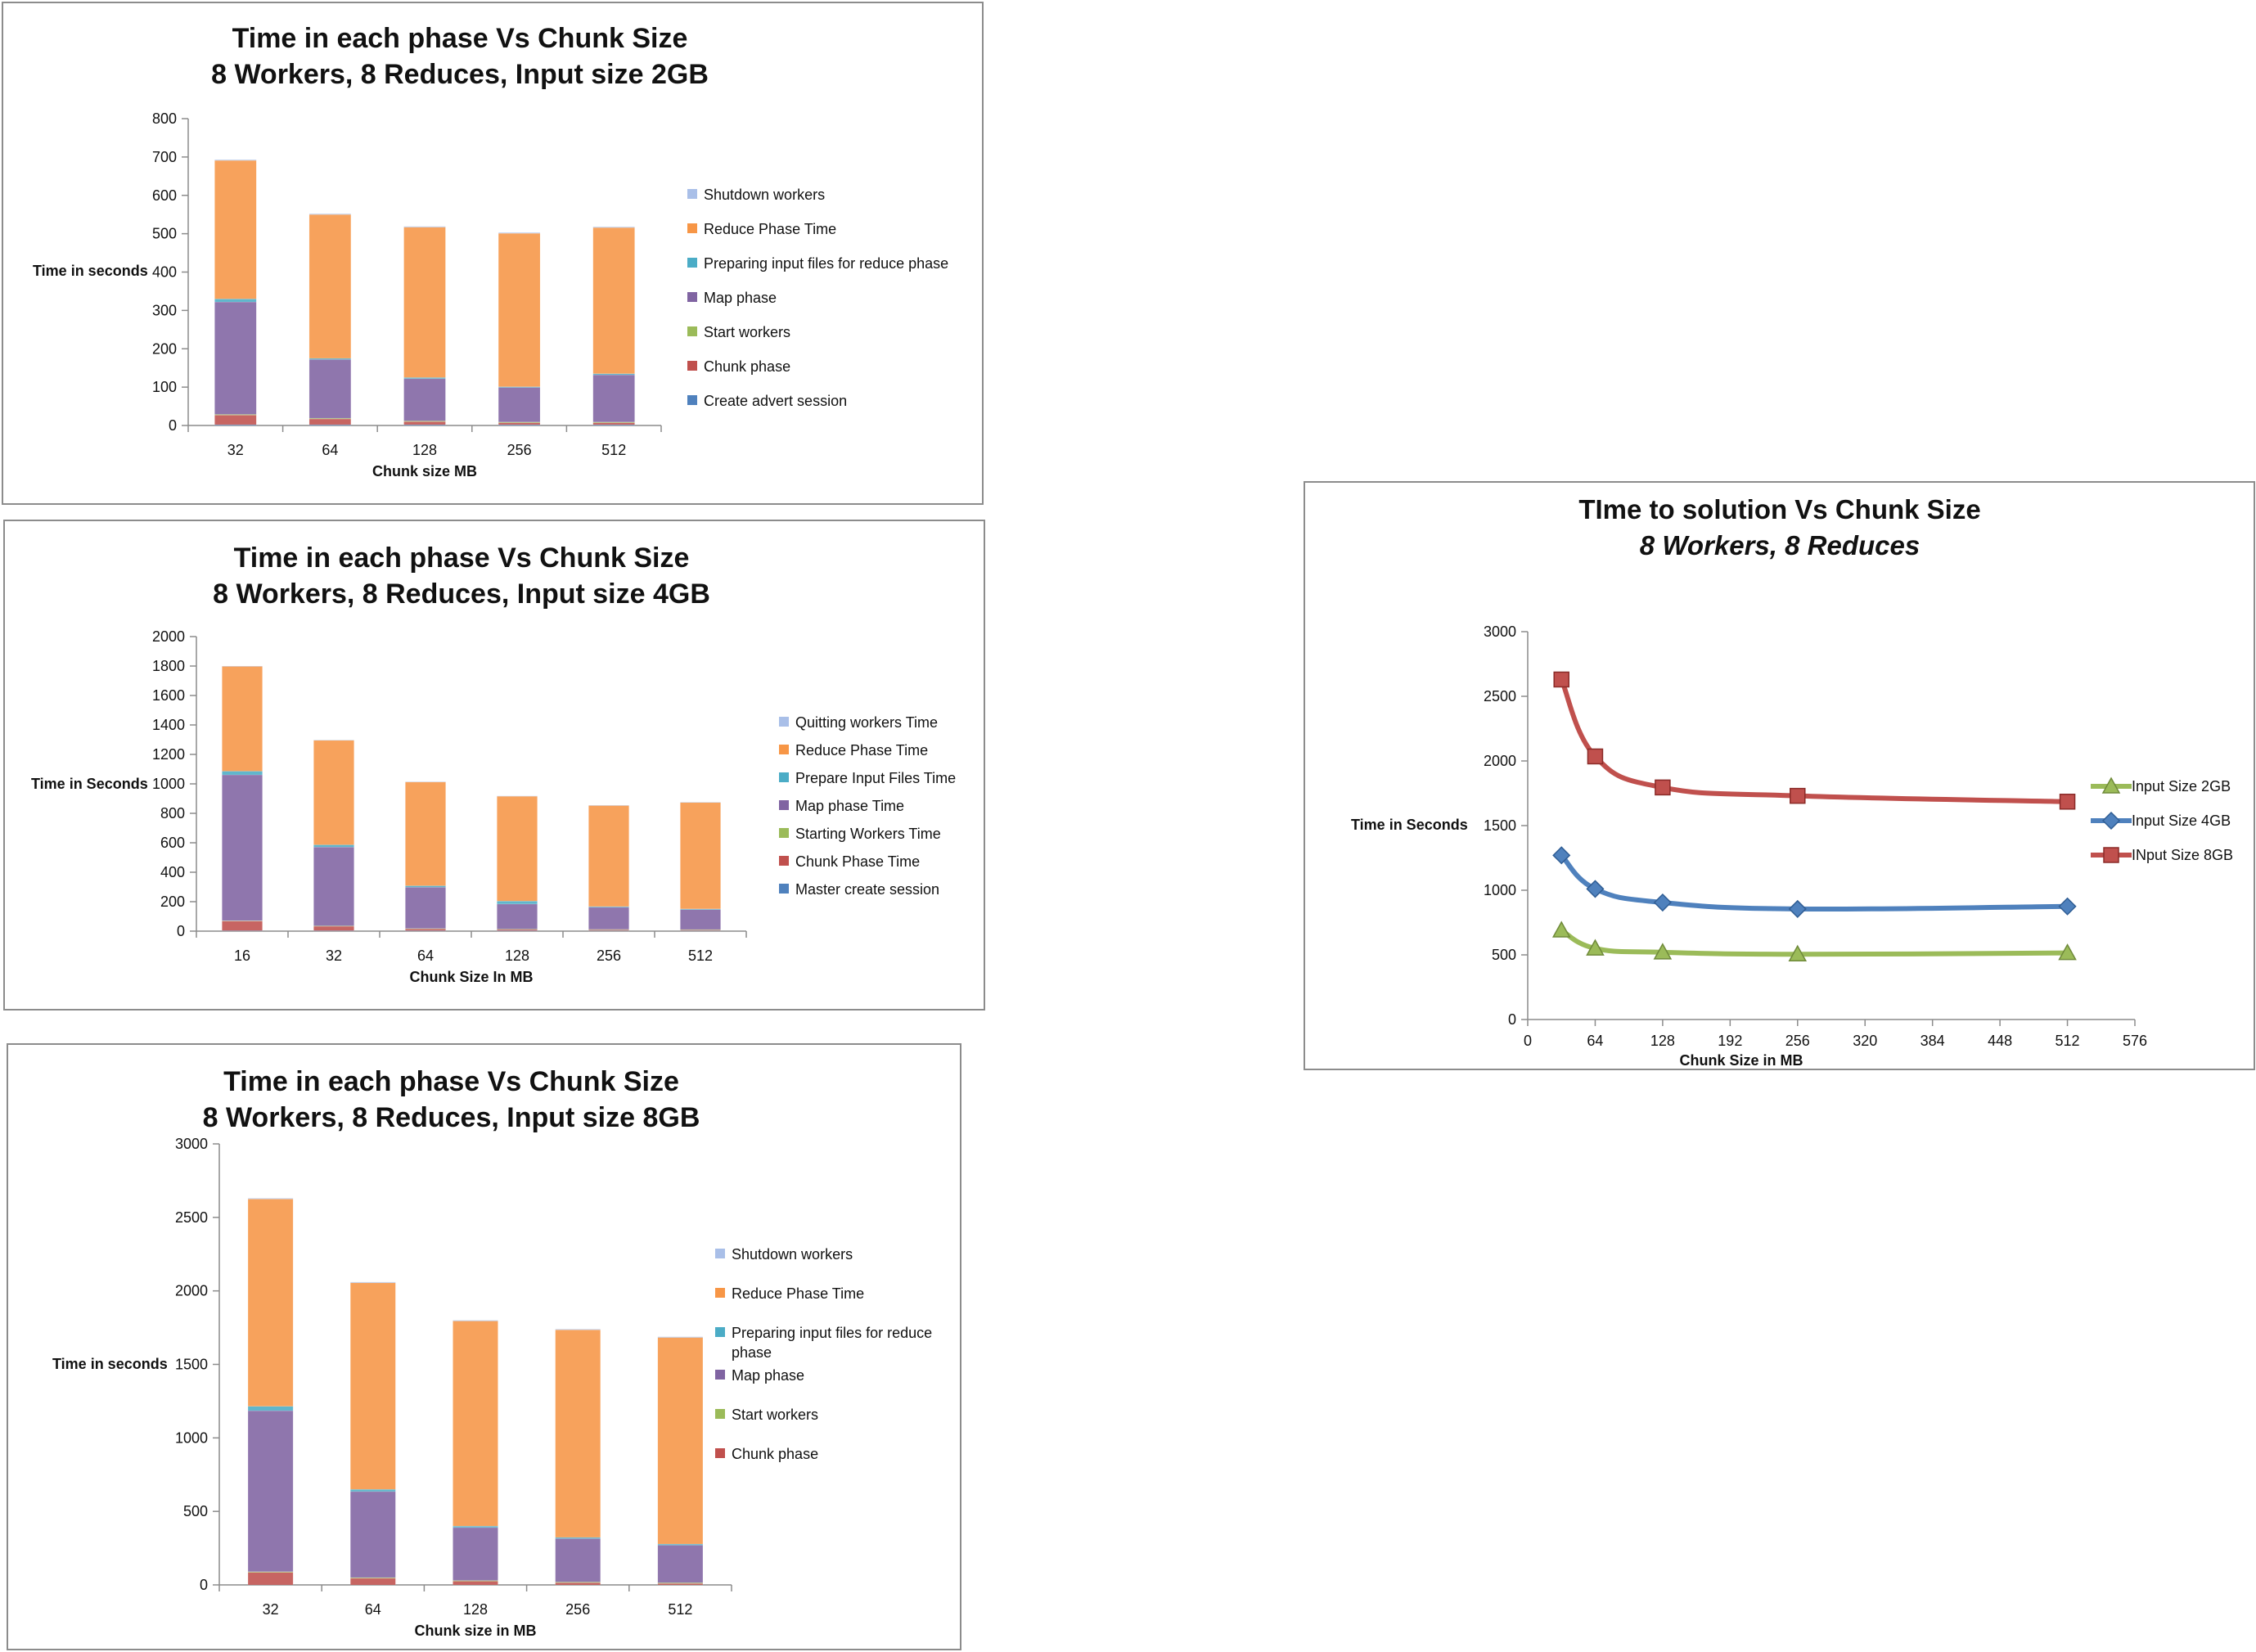  I want to click on x-tick-label: 32, so click(235, 450).